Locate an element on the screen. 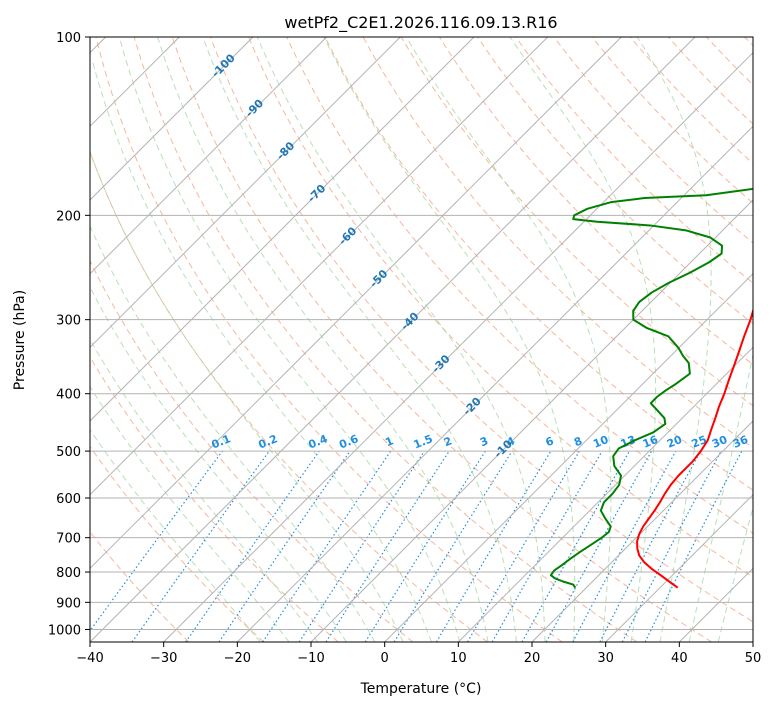 The height and width of the screenshot is (712, 775). y-tick-label: 800 is located at coordinates (68, 573).